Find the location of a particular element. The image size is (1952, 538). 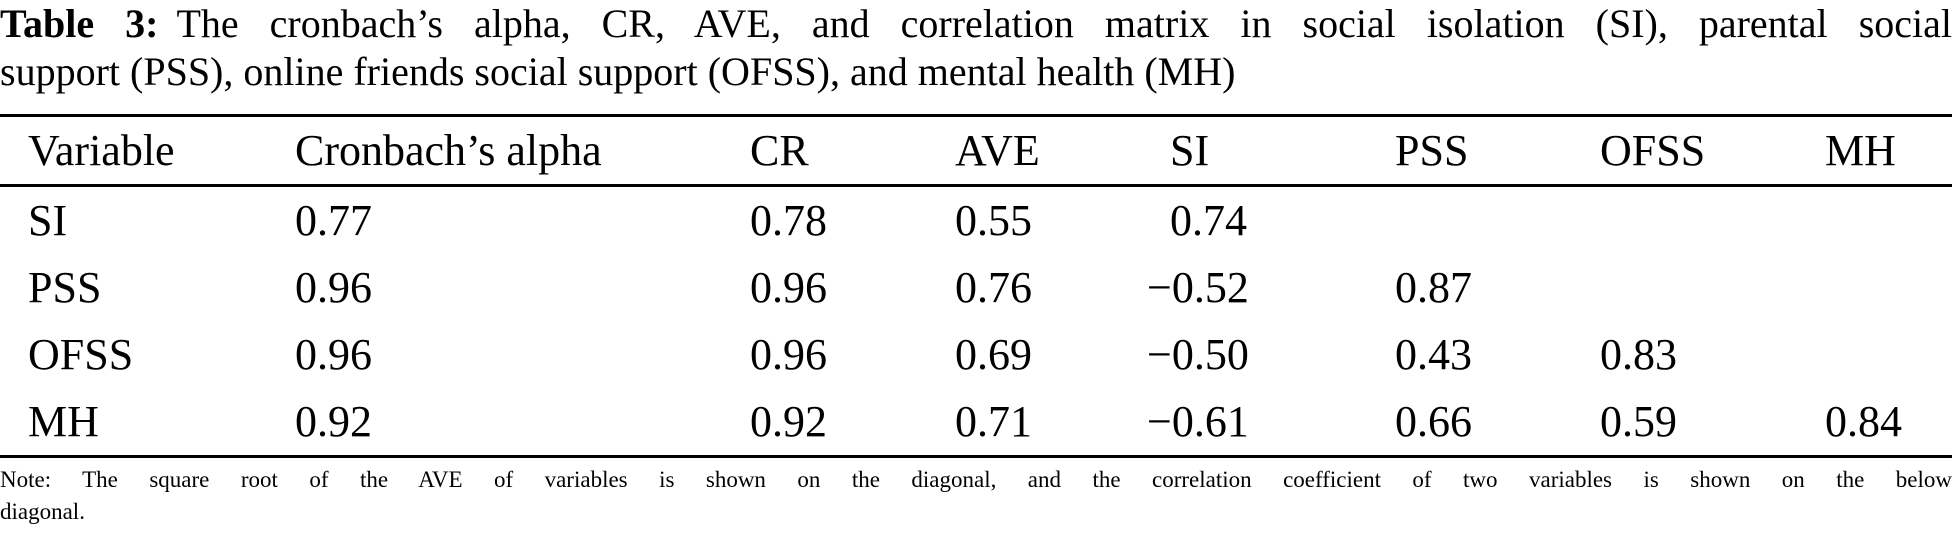

row-label: PSS is located at coordinates (65, 287).